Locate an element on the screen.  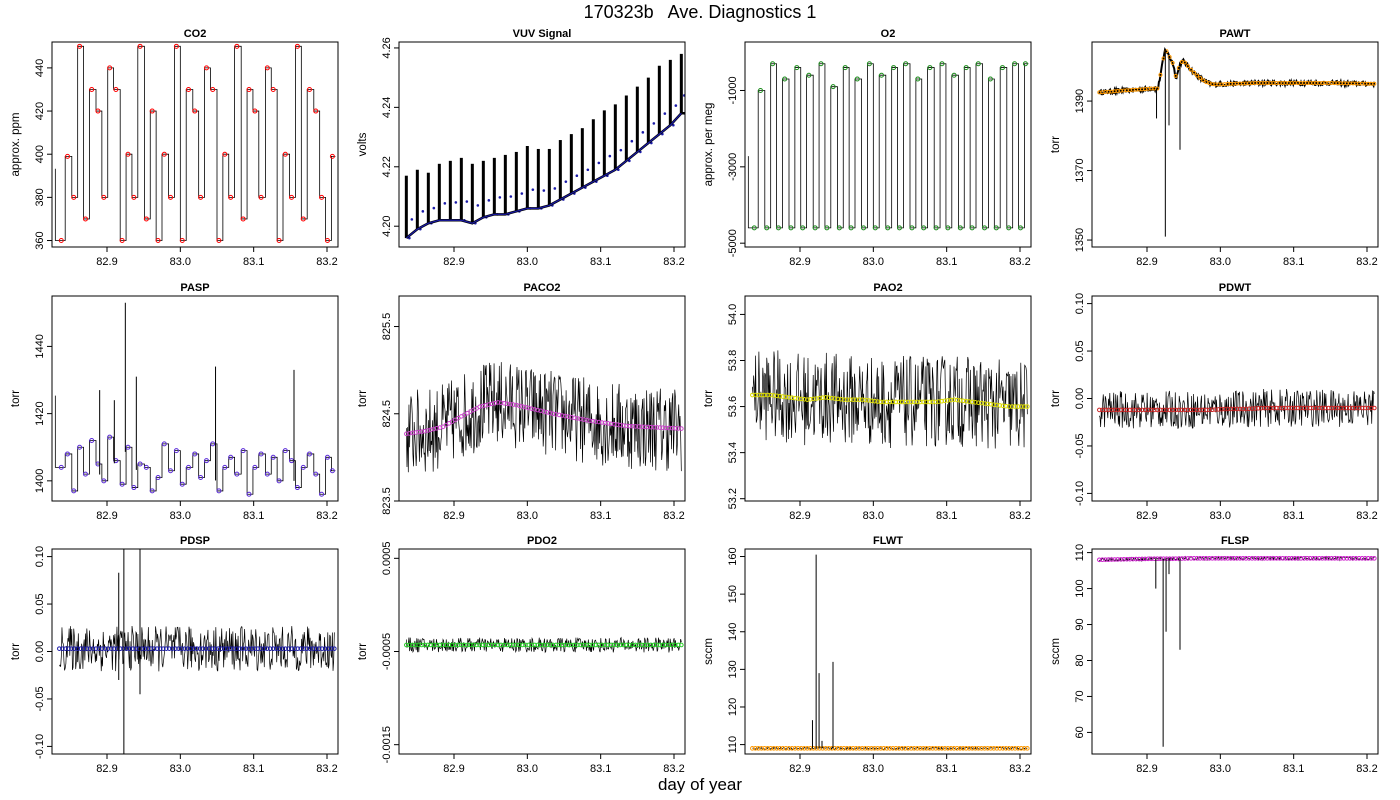
y-tick-label: 53.6 is located at coordinates (733, 406).